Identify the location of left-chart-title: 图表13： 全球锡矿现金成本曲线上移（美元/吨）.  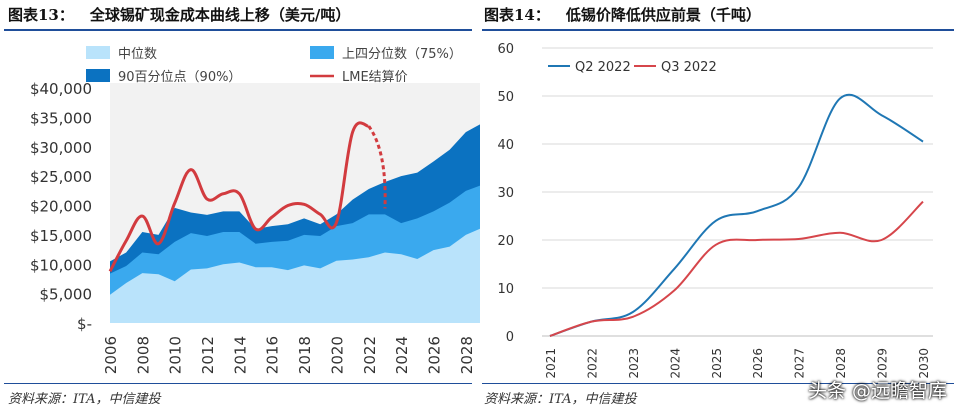
(179, 14).